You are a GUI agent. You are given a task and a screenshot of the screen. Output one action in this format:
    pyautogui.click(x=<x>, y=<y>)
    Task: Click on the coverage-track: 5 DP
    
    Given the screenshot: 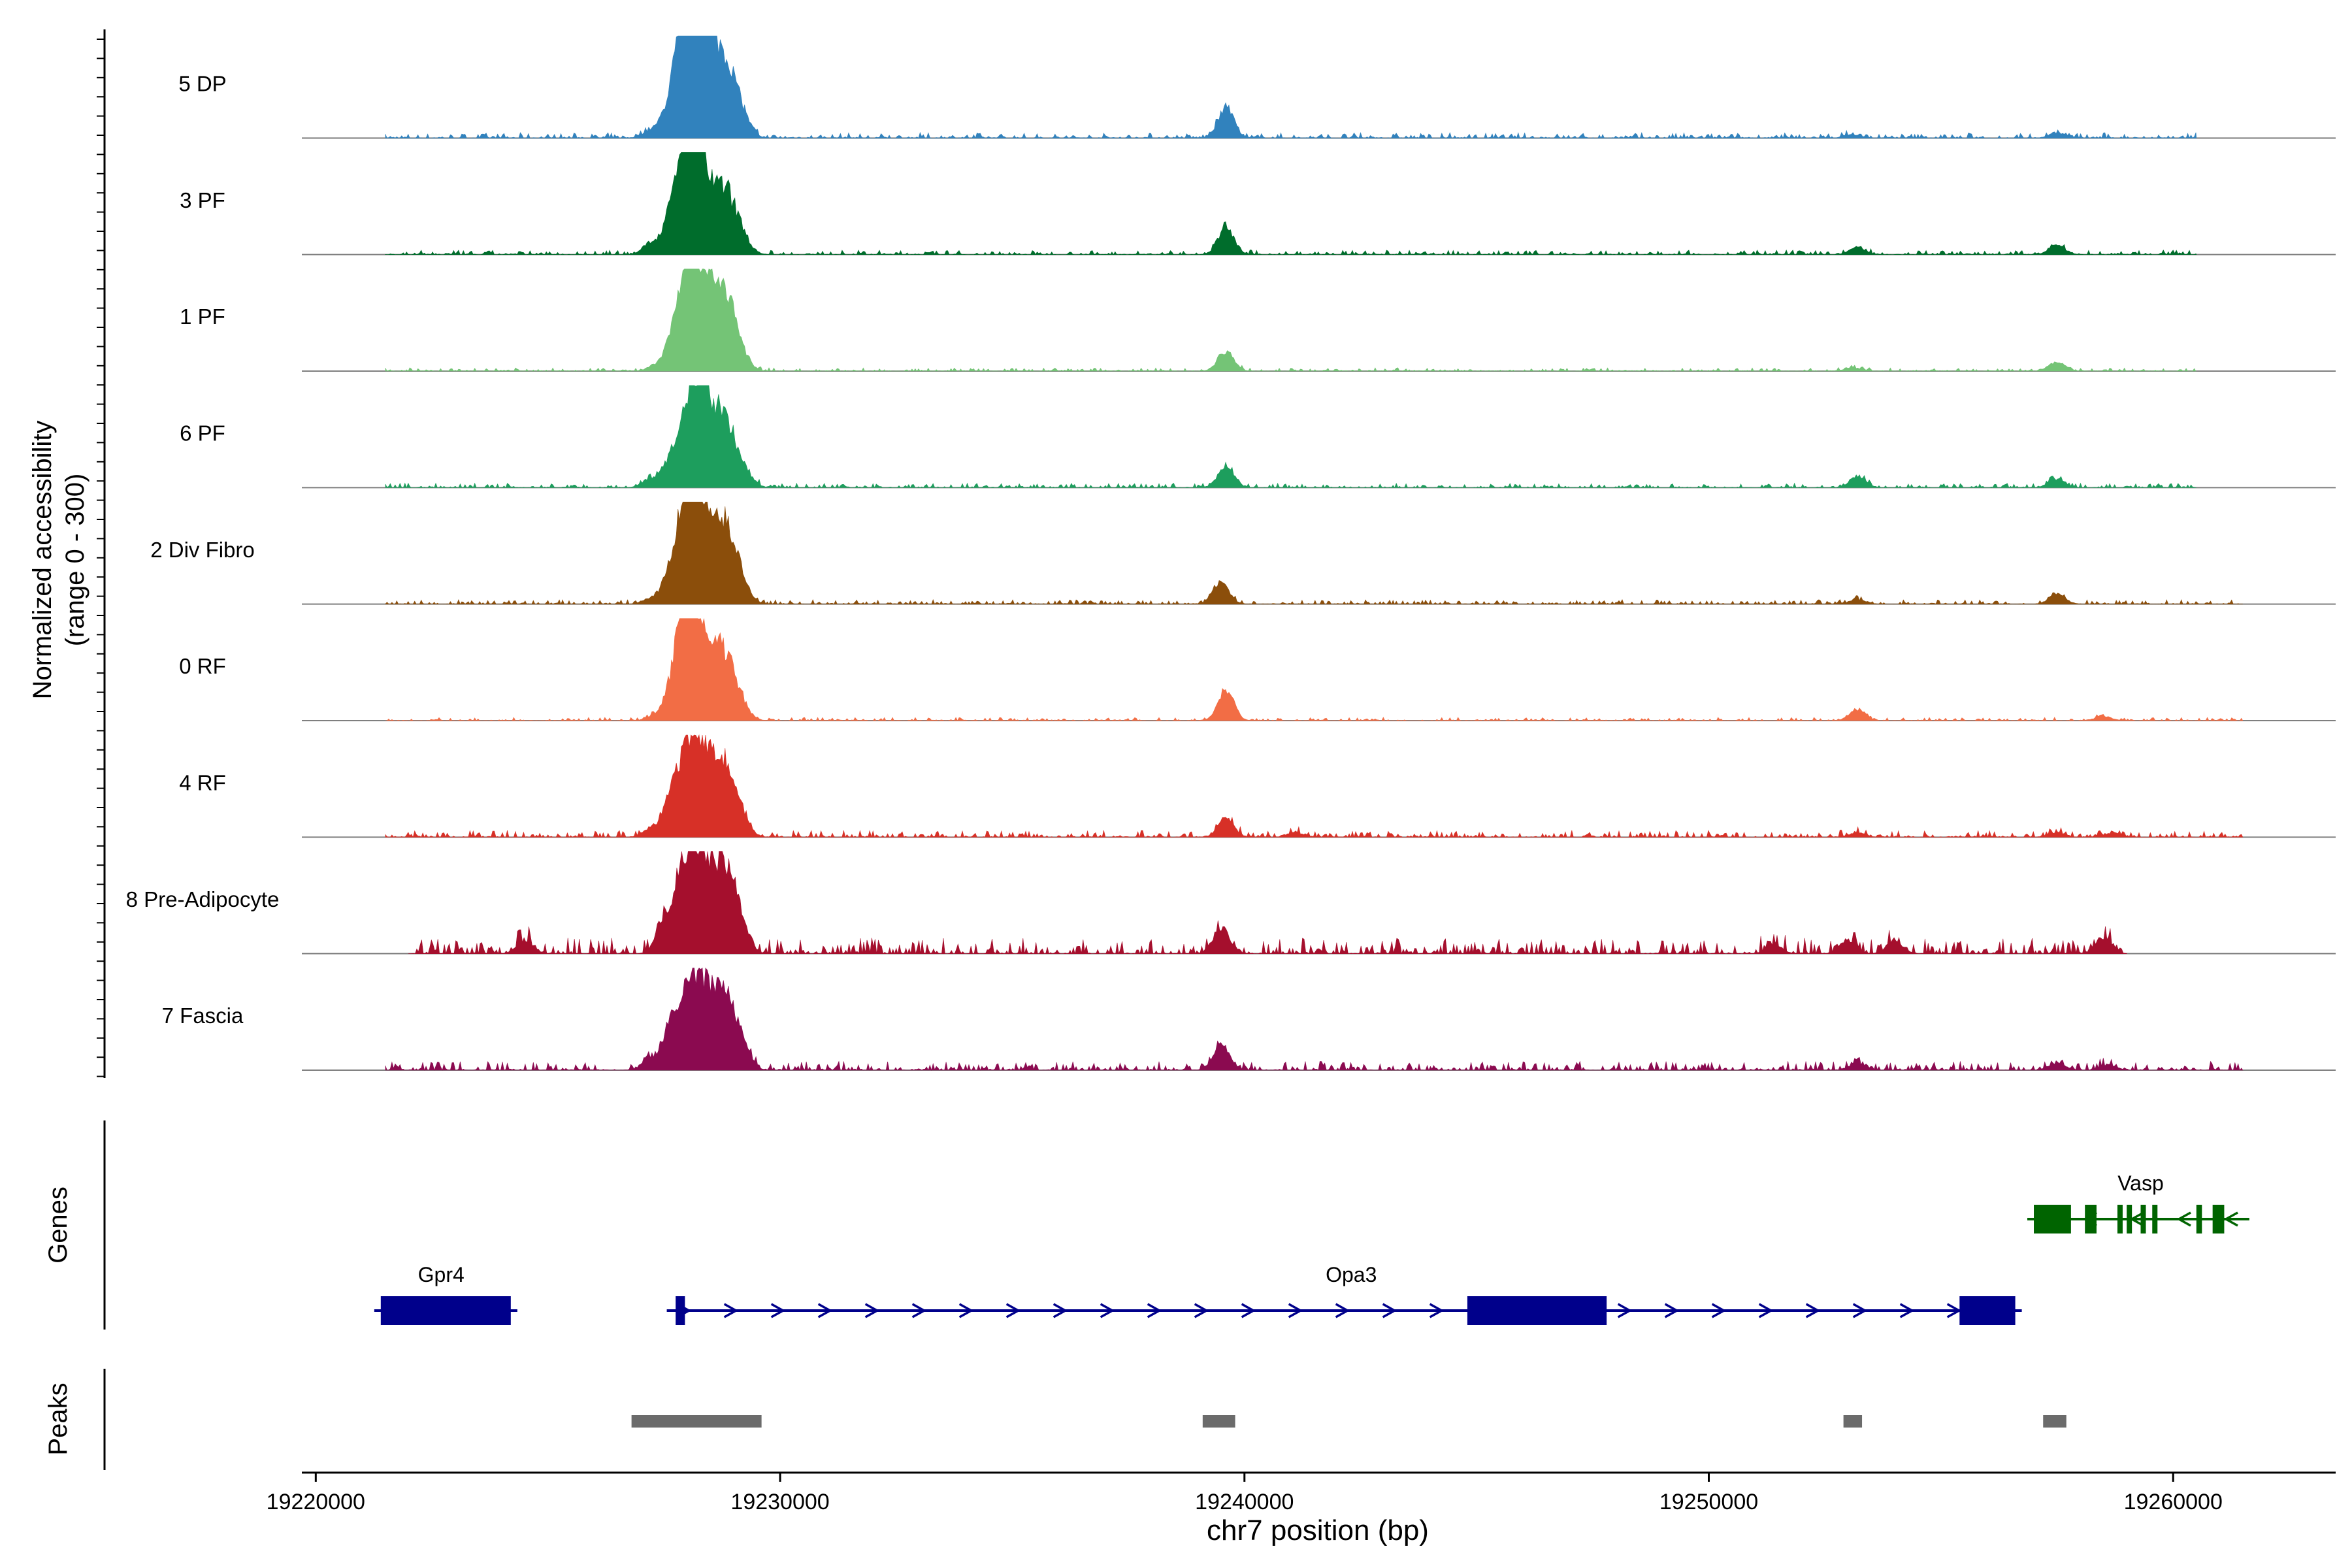 What is the action you would take?
    pyautogui.click(x=1257, y=87)
    